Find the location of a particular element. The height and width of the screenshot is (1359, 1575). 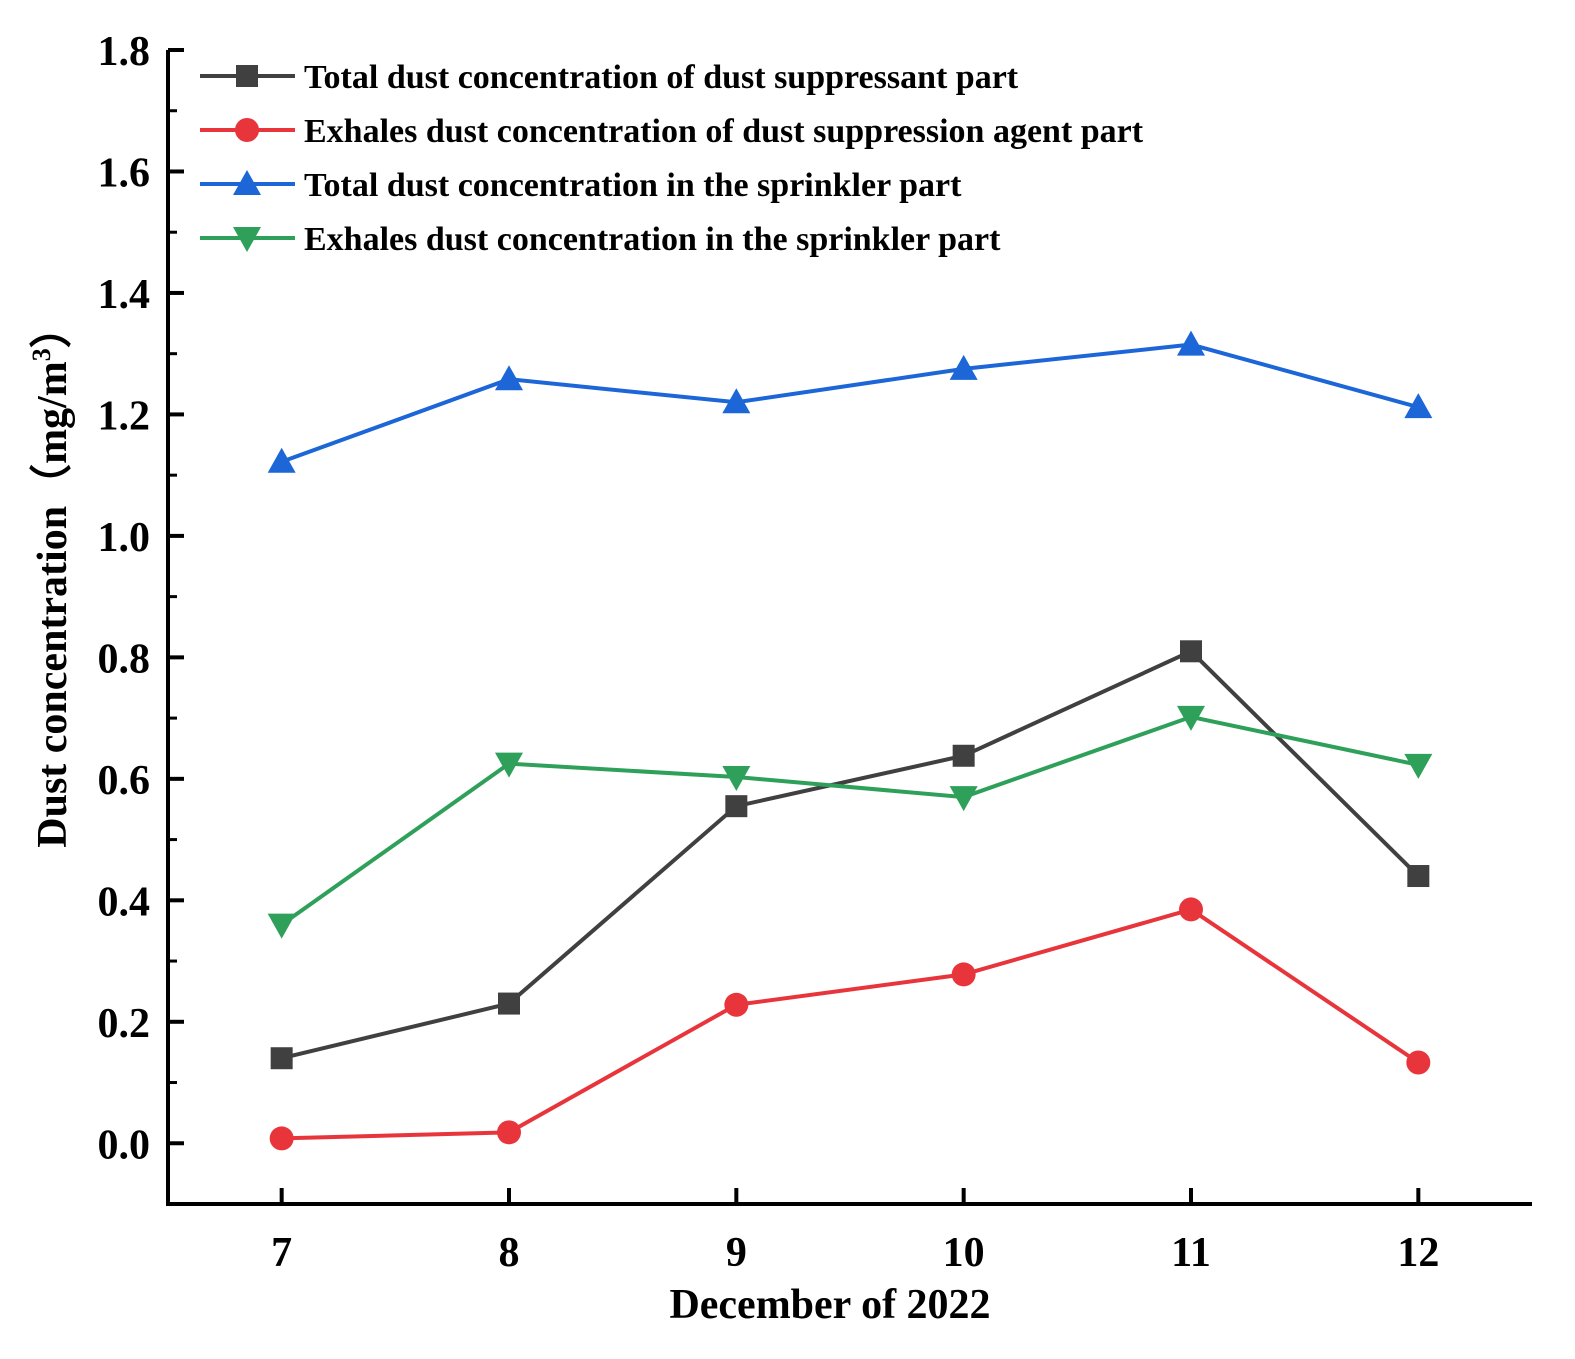

y-tick-label: 1.4 is located at coordinates (124, 295).